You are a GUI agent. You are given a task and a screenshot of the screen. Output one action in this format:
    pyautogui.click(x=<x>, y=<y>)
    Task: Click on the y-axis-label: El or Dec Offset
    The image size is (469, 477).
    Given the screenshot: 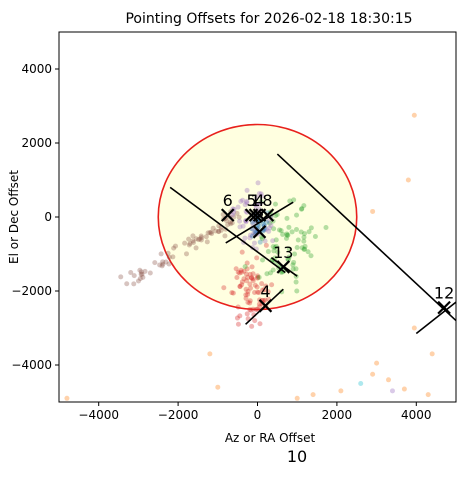 What is the action you would take?
    pyautogui.click(x=14, y=217)
    